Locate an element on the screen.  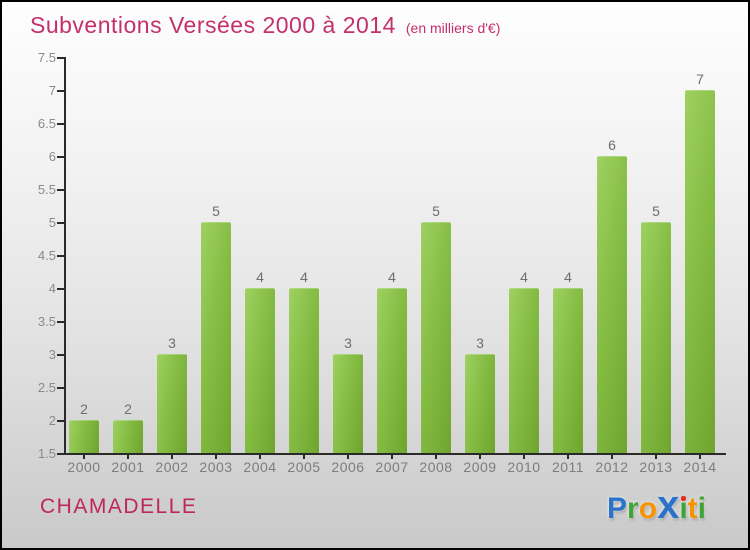
y-tick-label: 1.5 is located at coordinates (46, 453).